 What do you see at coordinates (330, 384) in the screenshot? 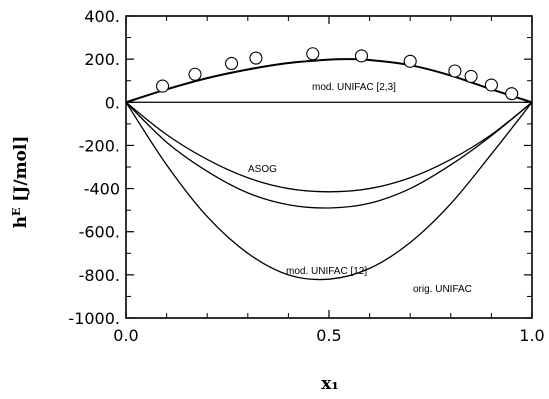
I see `x-axis-title: x₁` at bounding box center [330, 384].